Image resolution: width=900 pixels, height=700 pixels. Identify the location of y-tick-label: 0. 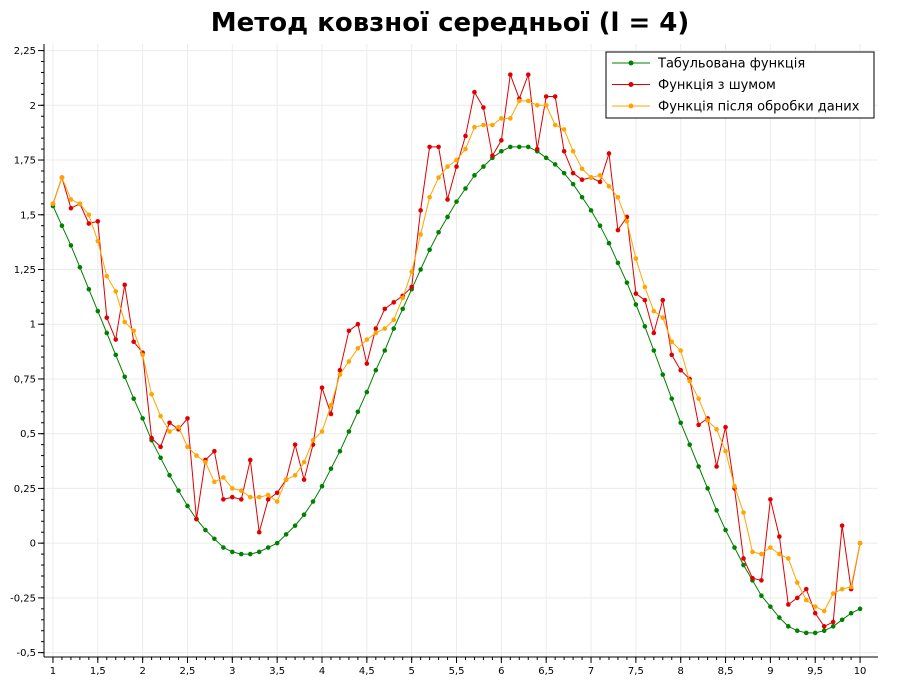
(33, 544).